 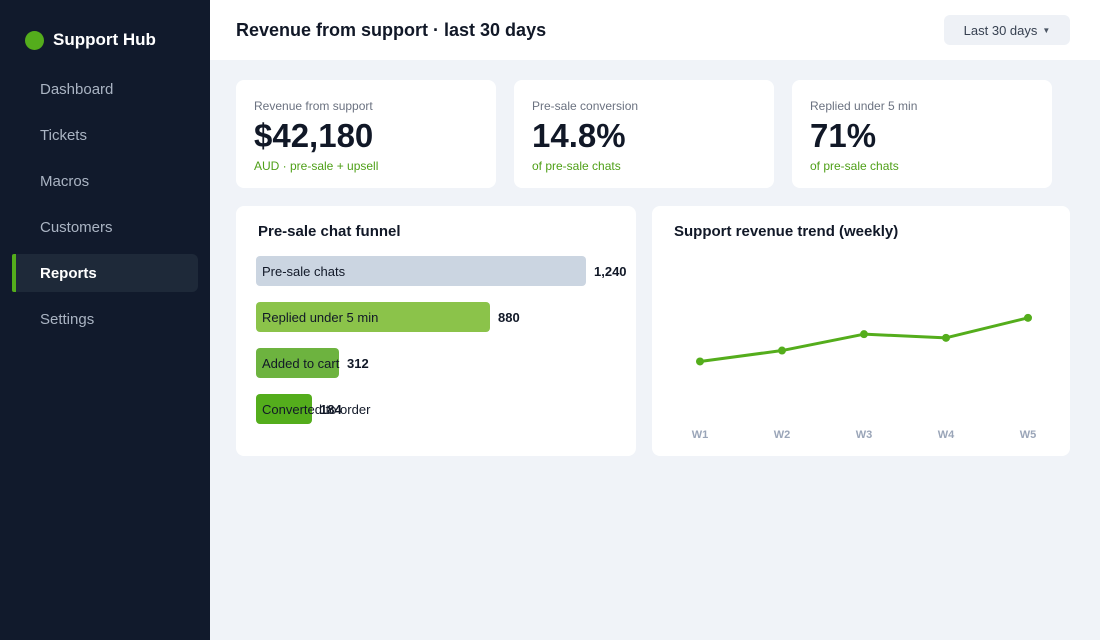 I want to click on funnel-row: Pre-sale chats 1,240, so click(x=441, y=271).